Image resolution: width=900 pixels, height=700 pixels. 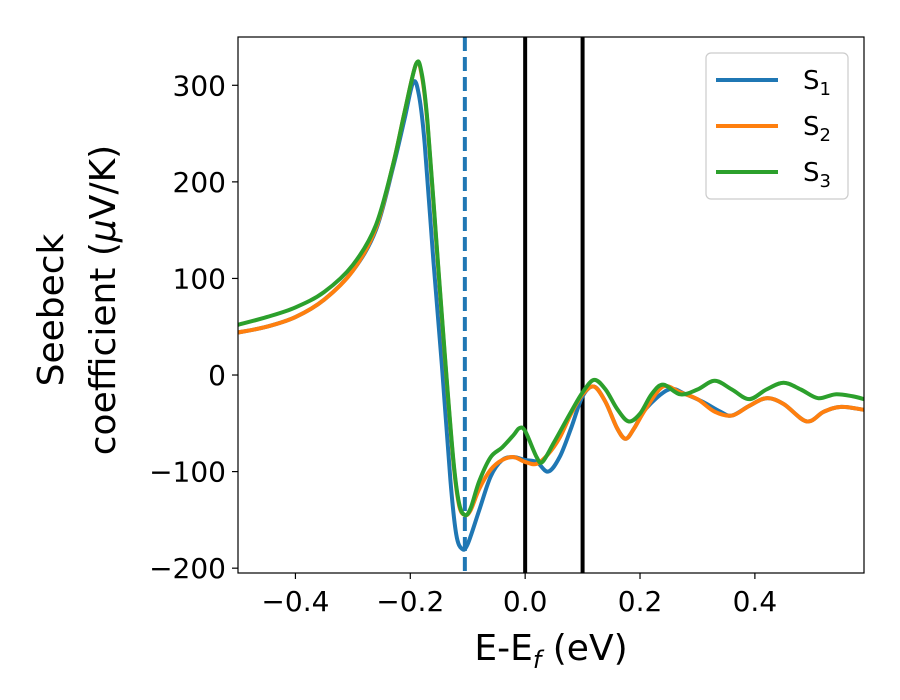 I want to click on reference-lines, so click(x=523, y=305).